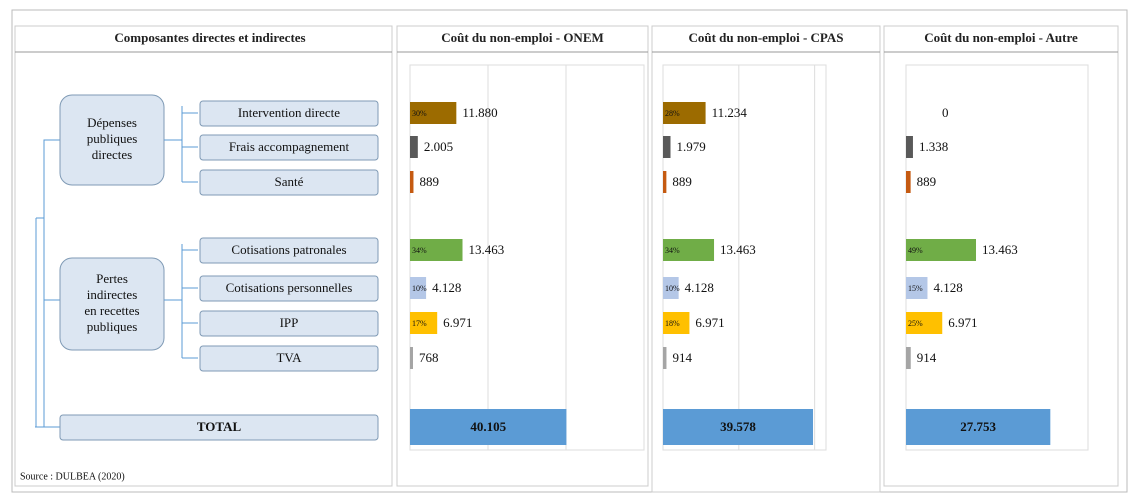 Image resolution: width=1135 pixels, height=495 pixels. Describe the element at coordinates (72, 476) in the screenshot. I see `source: Source : DULBEA (2020)` at that location.